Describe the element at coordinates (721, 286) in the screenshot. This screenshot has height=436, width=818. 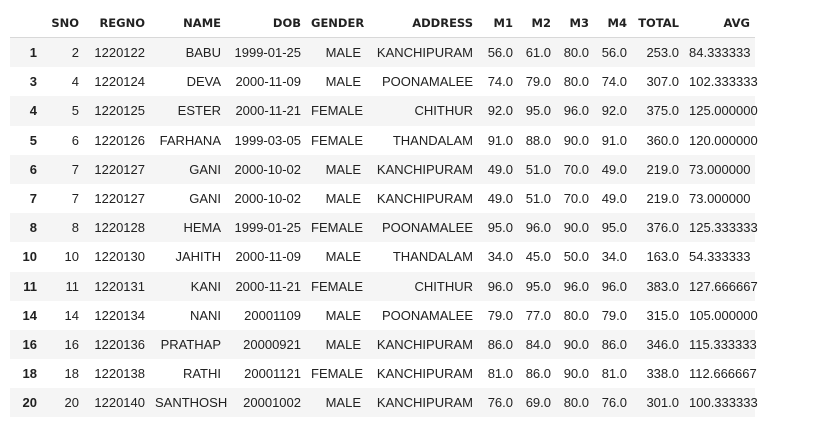
I see `cell-avg: 127.666667` at that location.